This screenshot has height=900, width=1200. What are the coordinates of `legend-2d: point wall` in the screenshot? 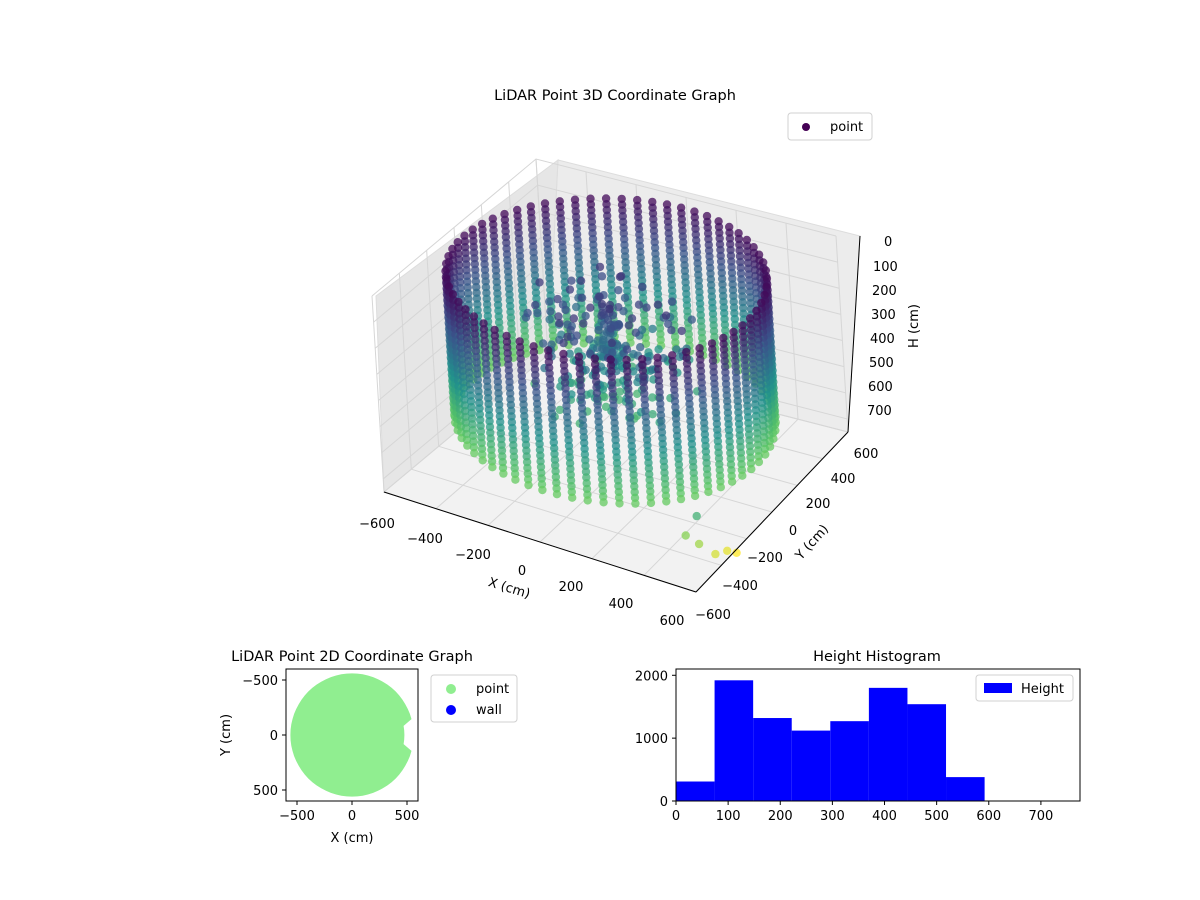 It's located at (474, 698).